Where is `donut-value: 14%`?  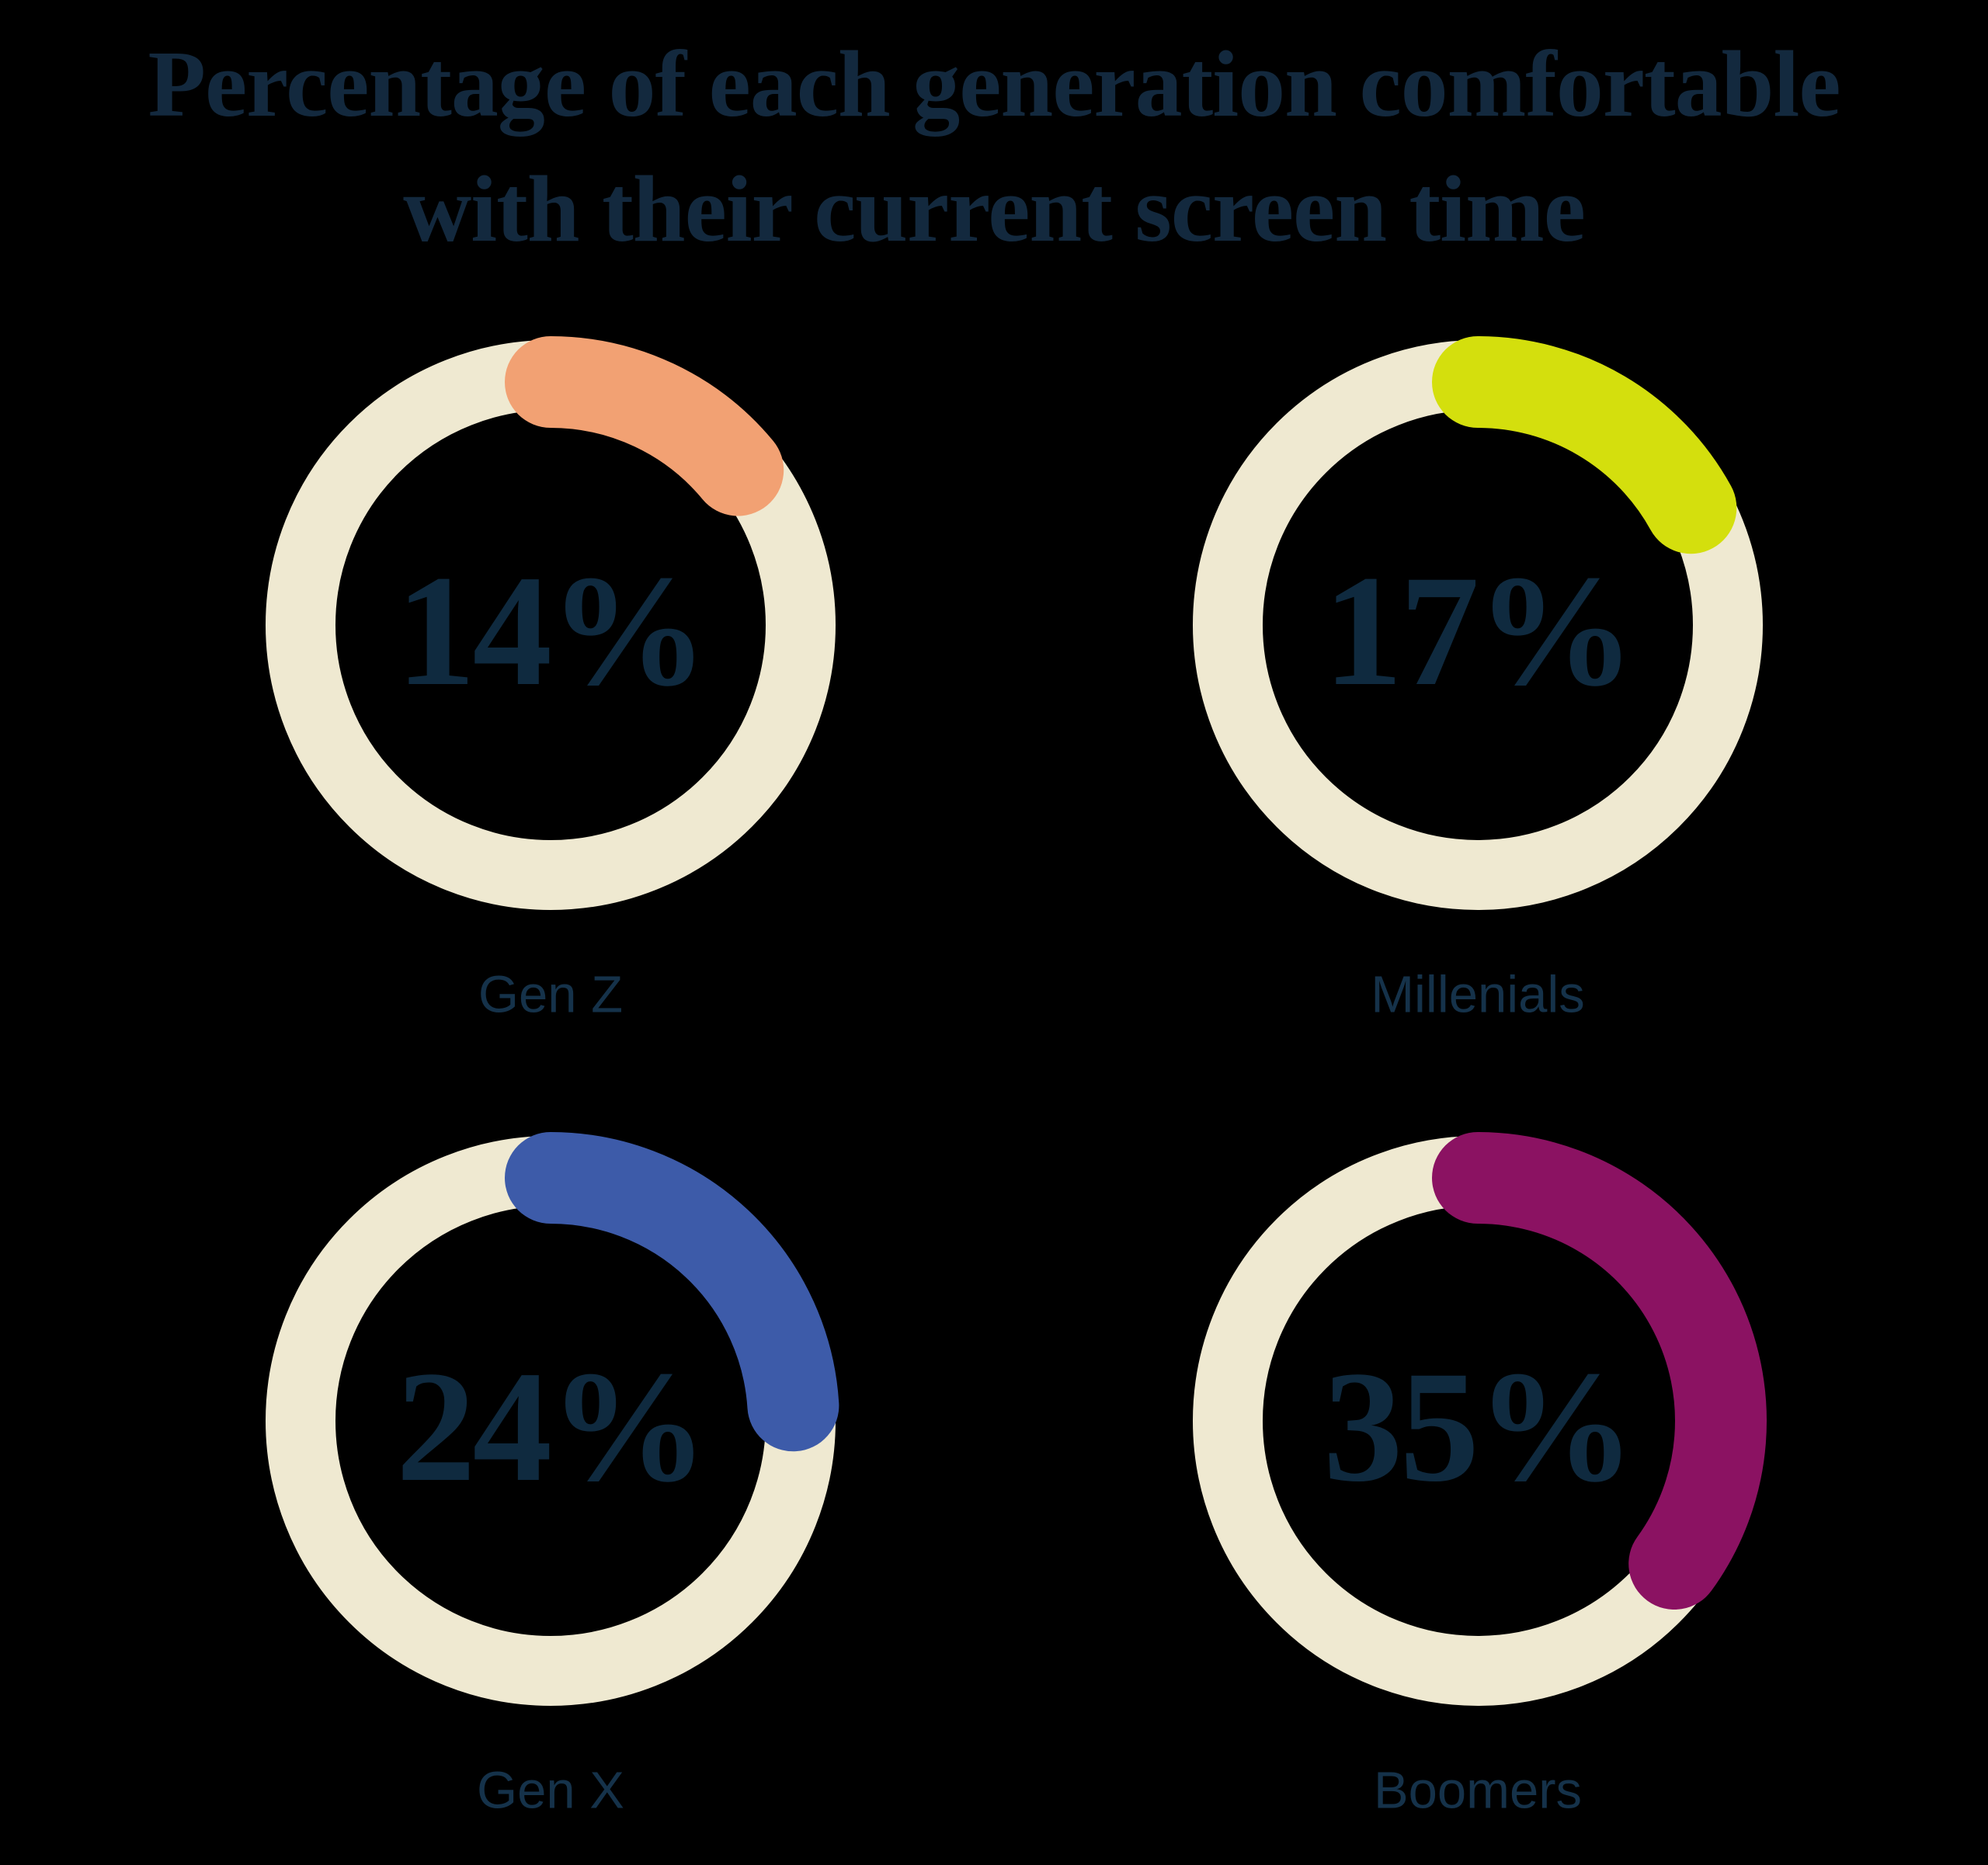 donut-value: 14% is located at coordinates (552, 631).